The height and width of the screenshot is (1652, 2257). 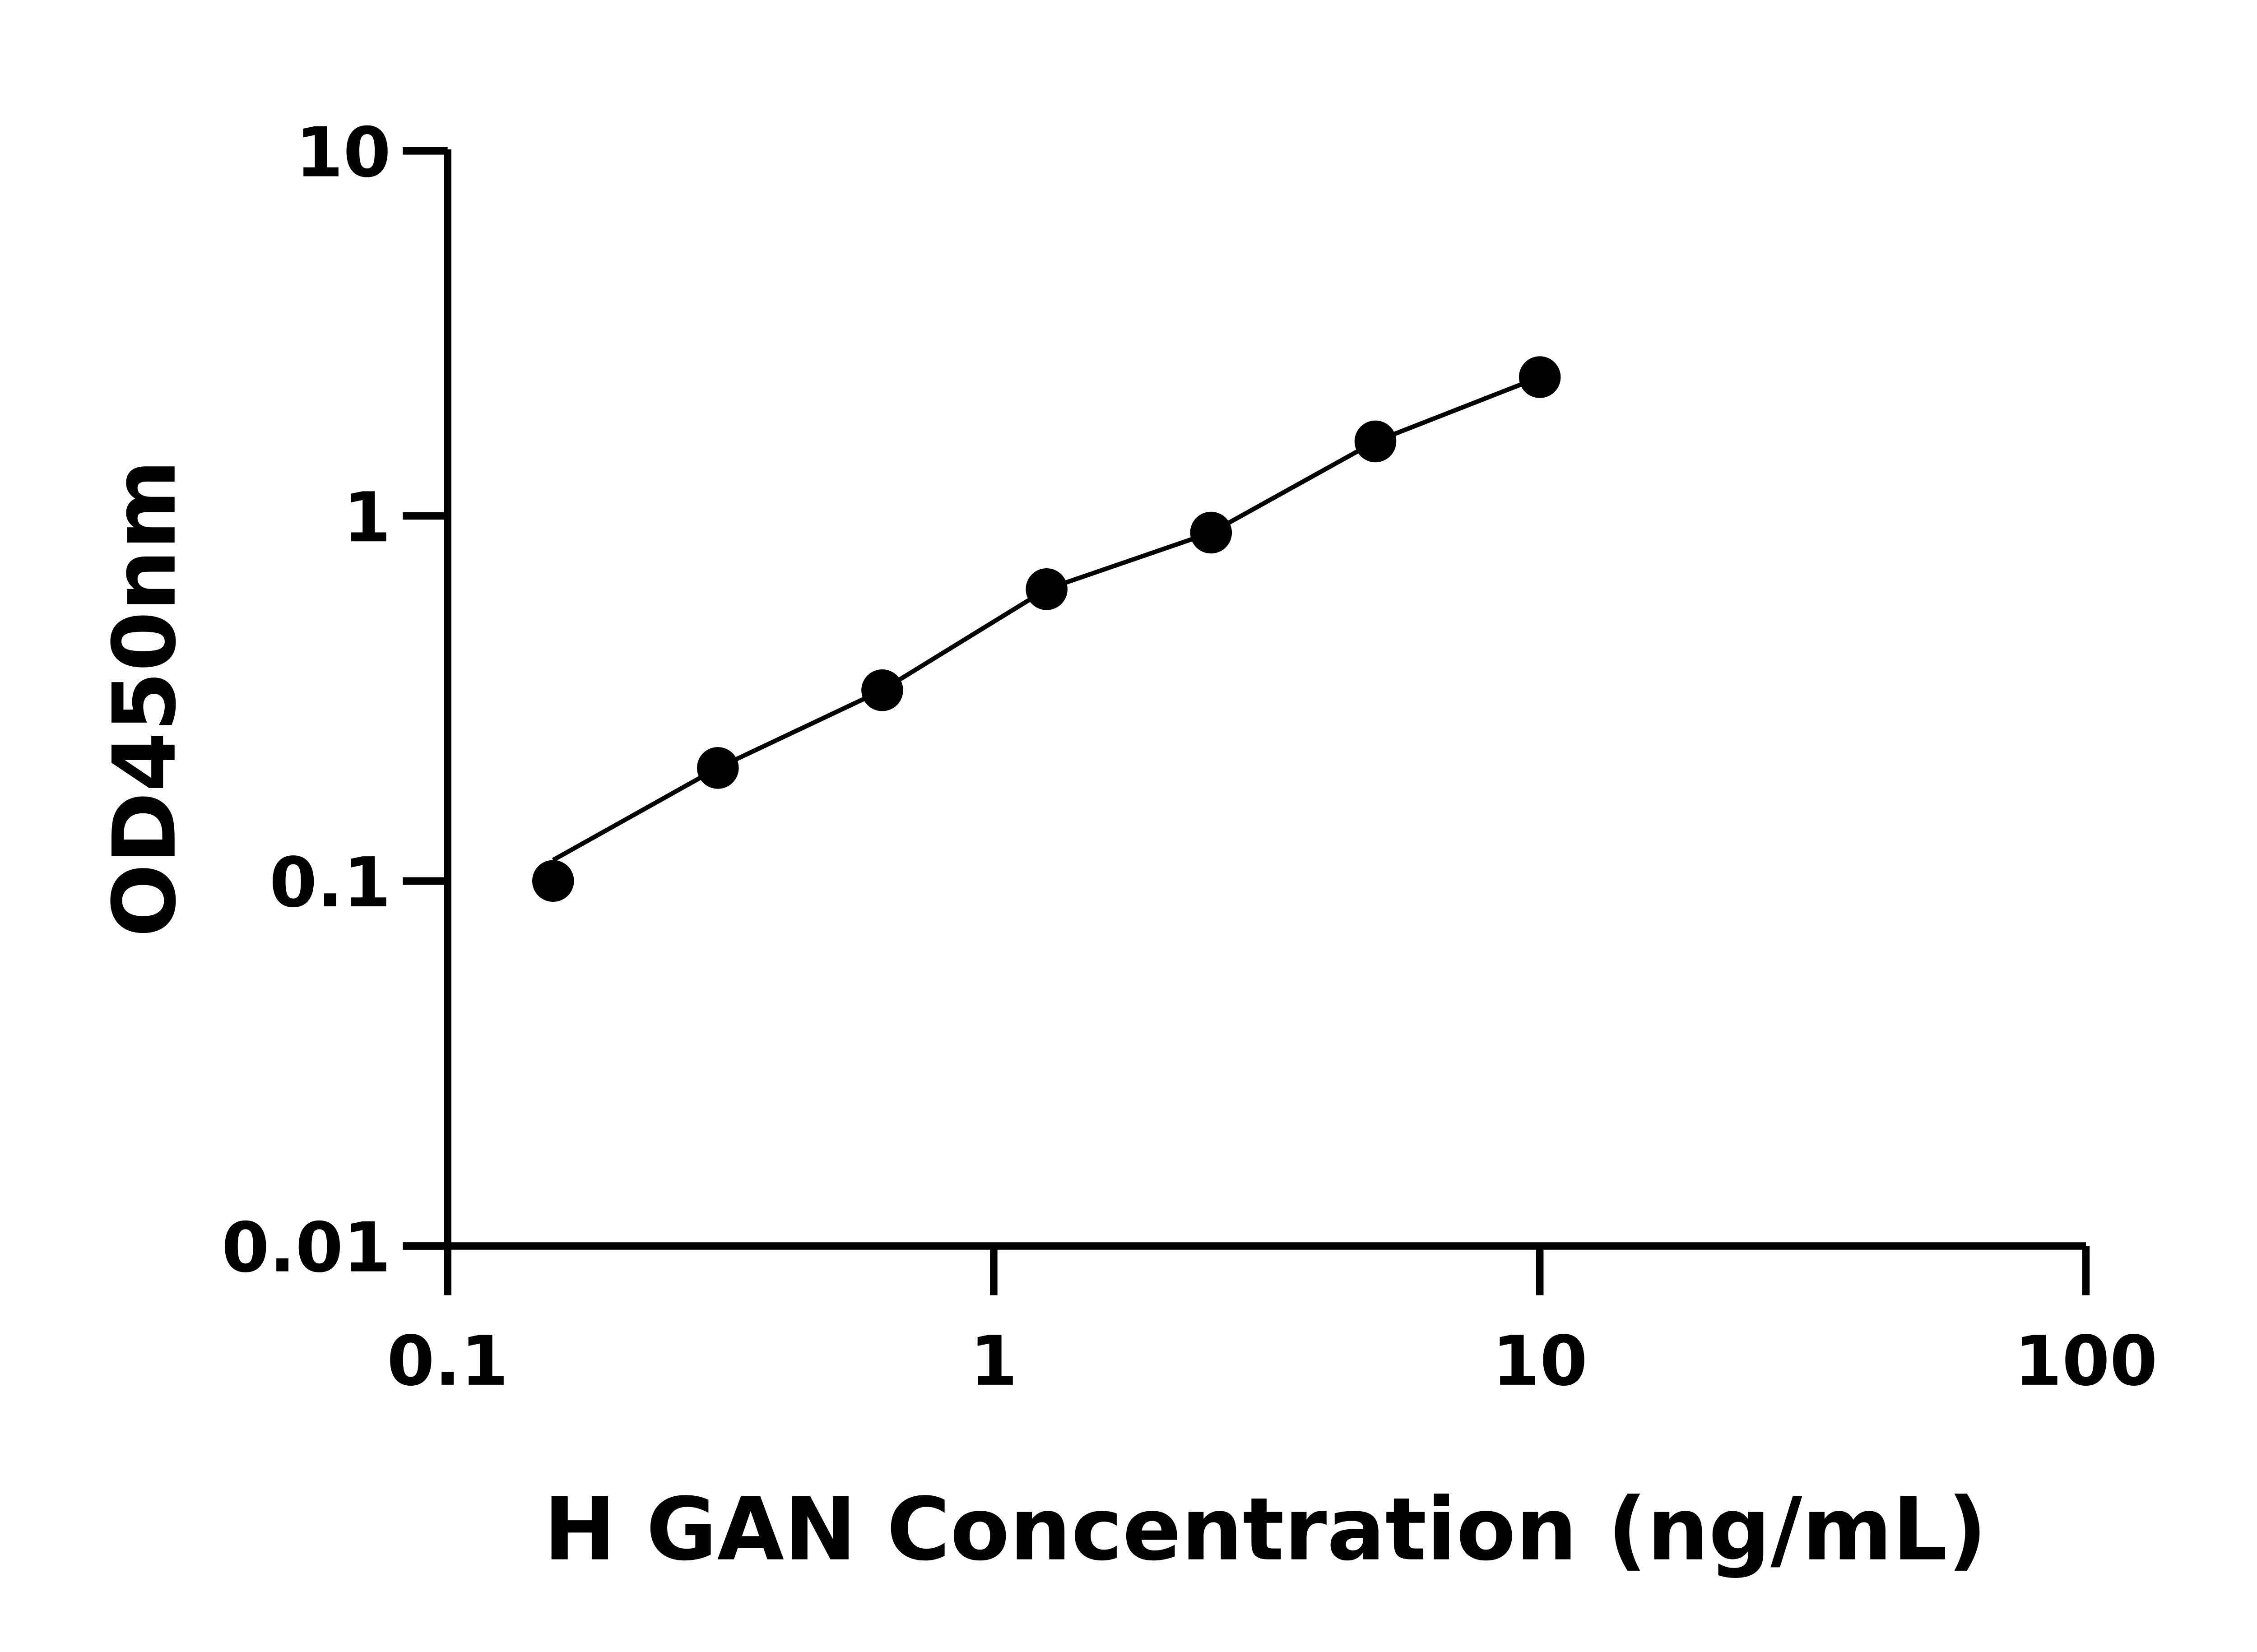 What do you see at coordinates (343, 152) in the screenshot?
I see `y-tick-label: 10` at bounding box center [343, 152].